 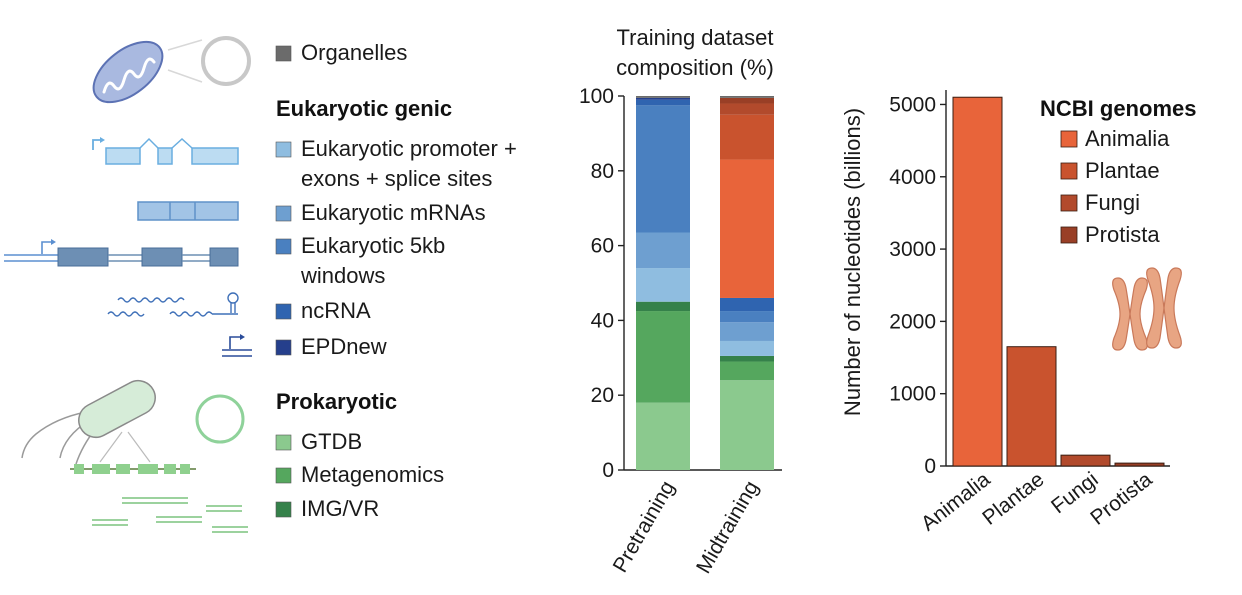 I want to click on metagenomic-reads-icon, so click(x=170, y=515).